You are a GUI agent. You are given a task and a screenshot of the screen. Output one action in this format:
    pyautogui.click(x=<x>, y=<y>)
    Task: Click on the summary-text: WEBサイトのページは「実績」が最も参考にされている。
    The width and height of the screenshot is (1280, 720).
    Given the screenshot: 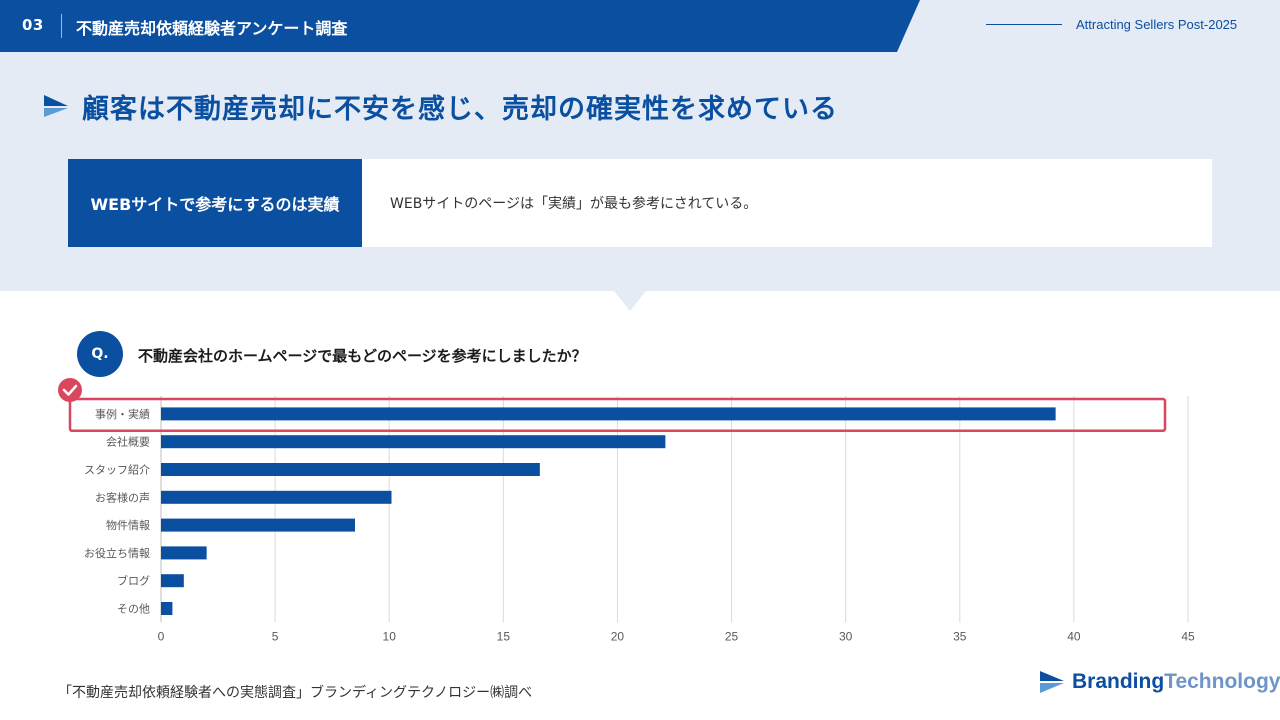 What is the action you would take?
    pyautogui.click(x=787, y=203)
    